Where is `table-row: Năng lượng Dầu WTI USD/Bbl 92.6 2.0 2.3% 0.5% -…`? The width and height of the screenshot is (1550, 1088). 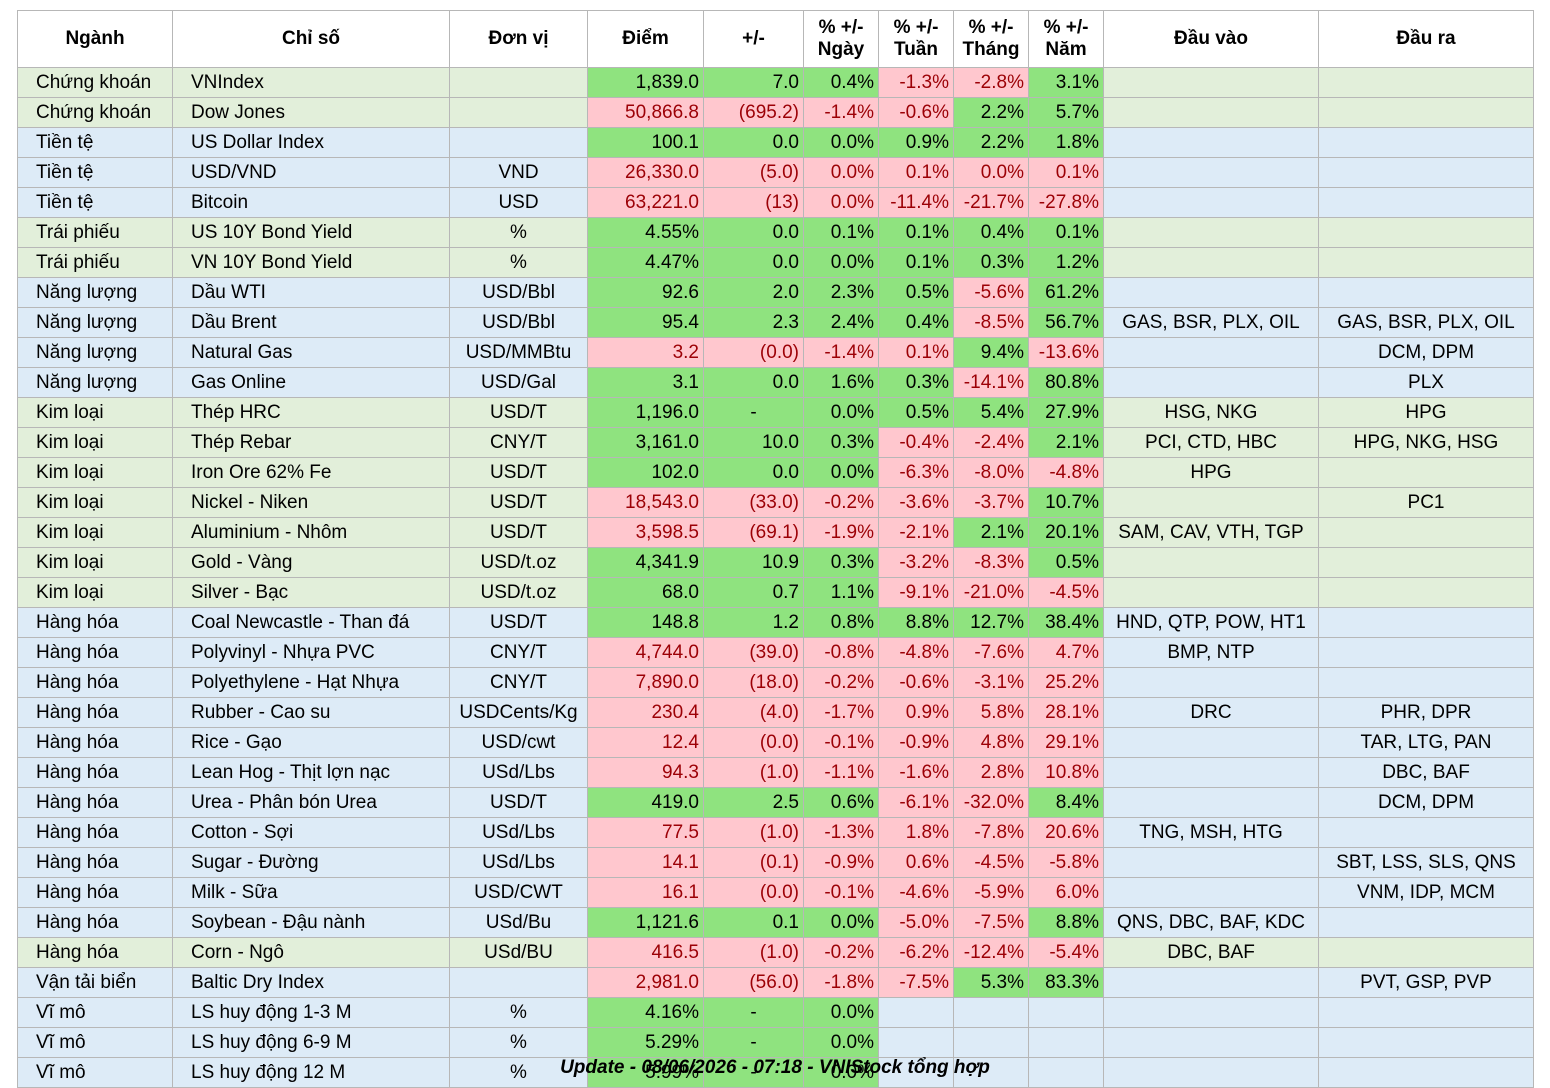 table-row: Năng lượng Dầu WTI USD/Bbl 92.6 2.0 2.3% 0.5% -… is located at coordinates (775, 292).